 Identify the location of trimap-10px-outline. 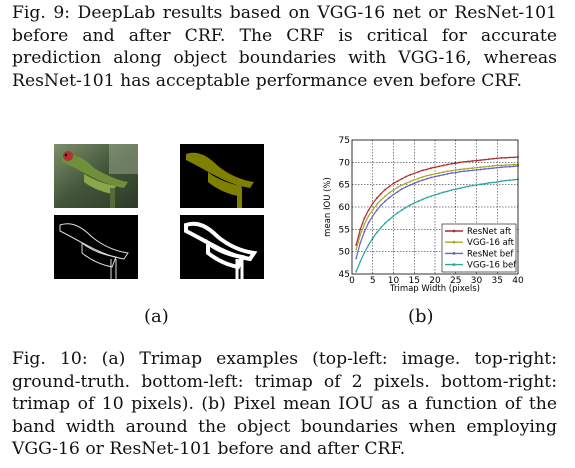
(222, 247).